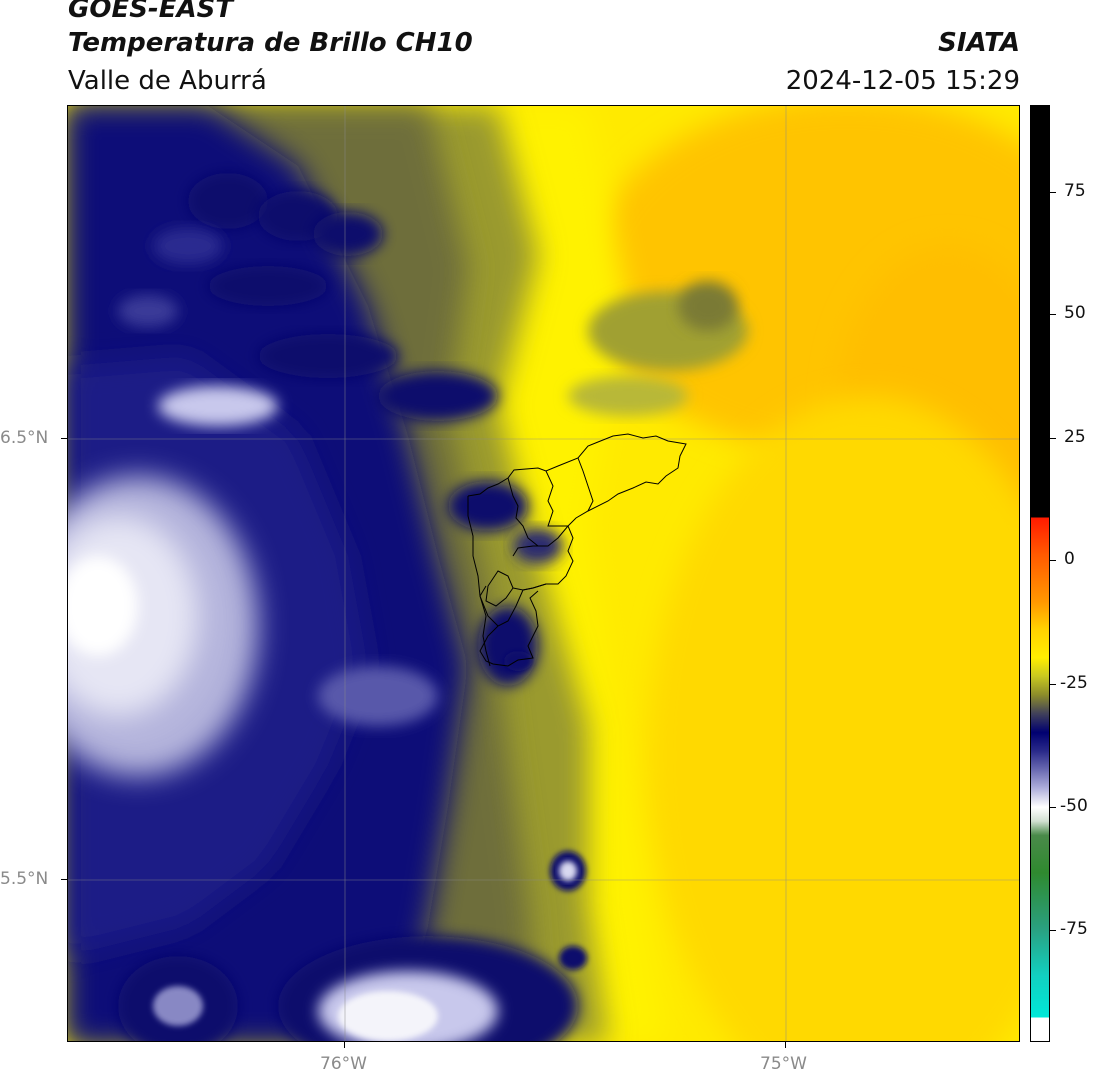 The width and height of the screenshot is (1094, 1078). Describe the element at coordinates (783, 1064) in the screenshot. I see `lon-label-75w: 75°W` at that location.